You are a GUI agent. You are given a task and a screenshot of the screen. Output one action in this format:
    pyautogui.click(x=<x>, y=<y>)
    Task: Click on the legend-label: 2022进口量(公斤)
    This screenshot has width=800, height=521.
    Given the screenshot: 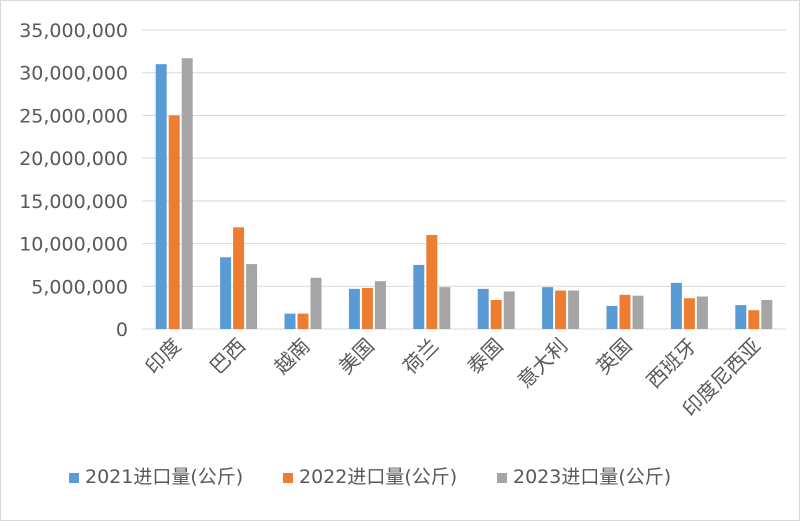 What is the action you would take?
    pyautogui.click(x=378, y=477)
    